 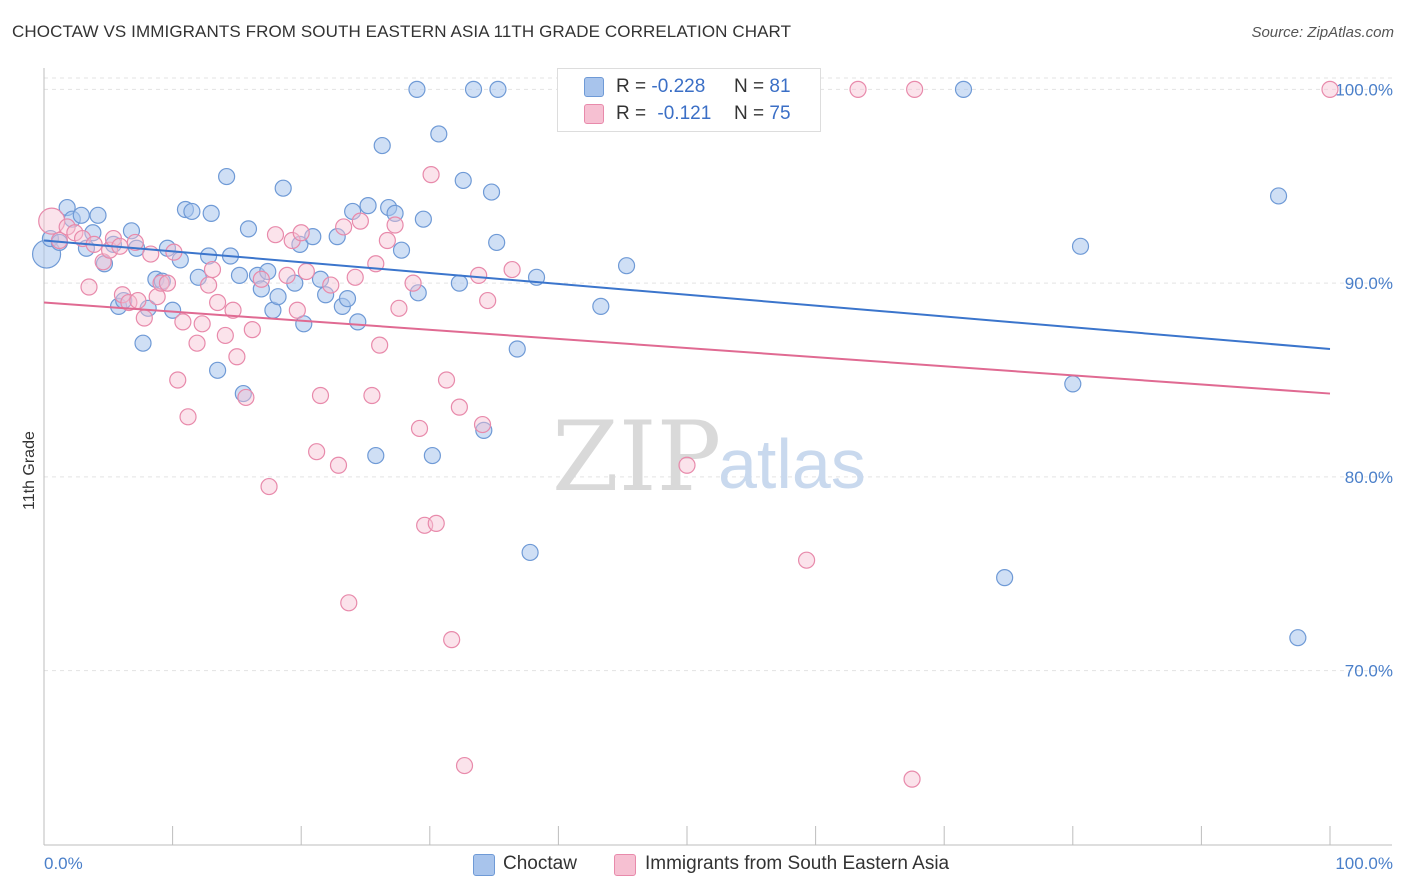 What do you see at coordinates (594, 87) in the screenshot?
I see `legend-swatch-choctaw` at bounding box center [594, 87].